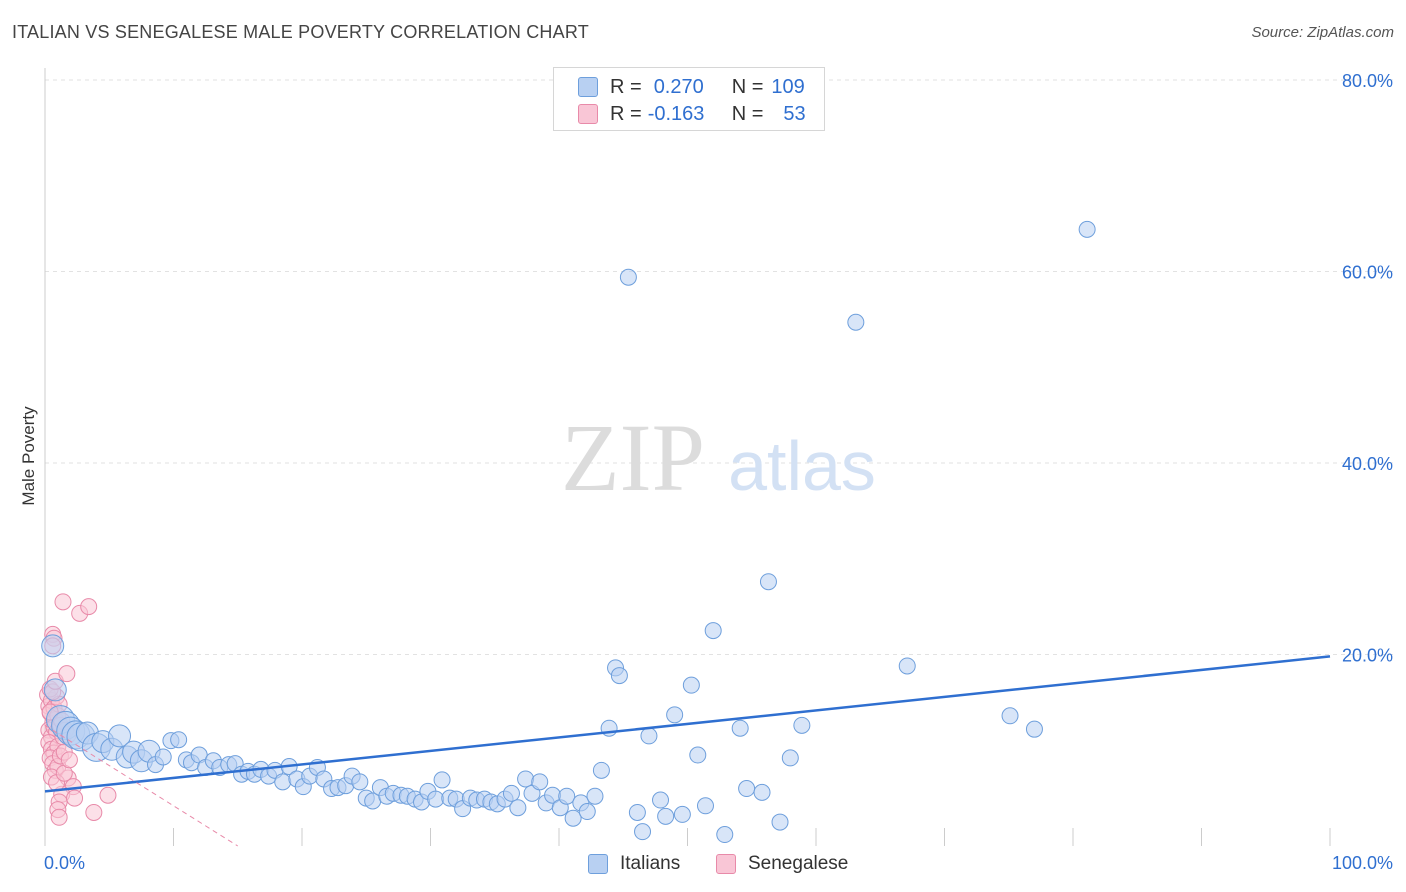  What do you see at coordinates (718, 457) in the screenshot?
I see `watermark: ZIP atlas` at bounding box center [718, 457].